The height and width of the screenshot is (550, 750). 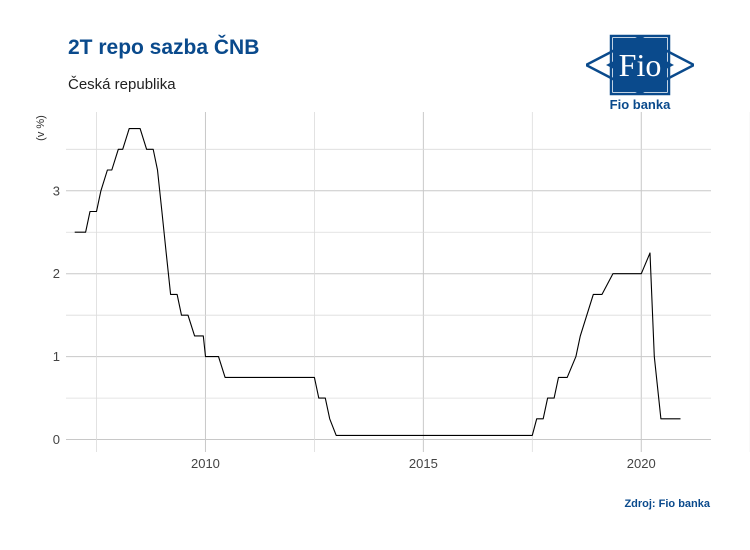 I want to click on y-tick-label: 1, so click(x=56, y=356).